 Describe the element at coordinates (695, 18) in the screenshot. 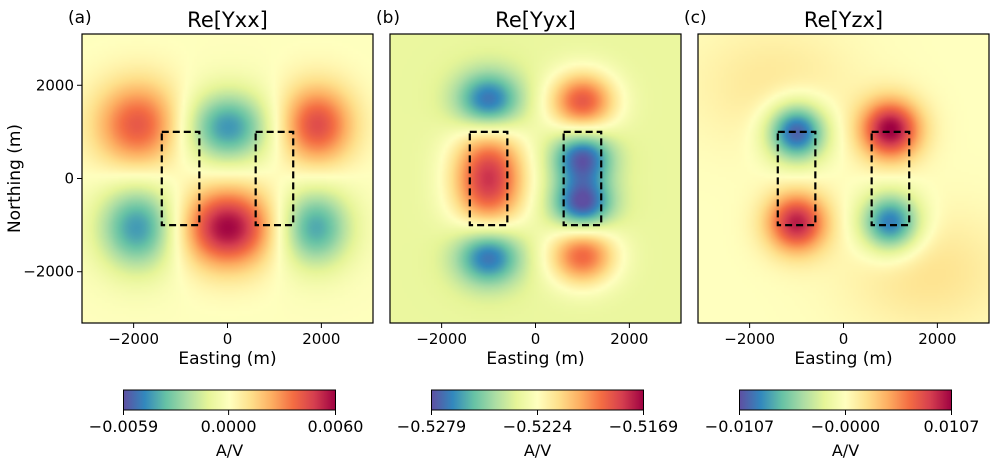

I see `panel-letter: (c)` at that location.